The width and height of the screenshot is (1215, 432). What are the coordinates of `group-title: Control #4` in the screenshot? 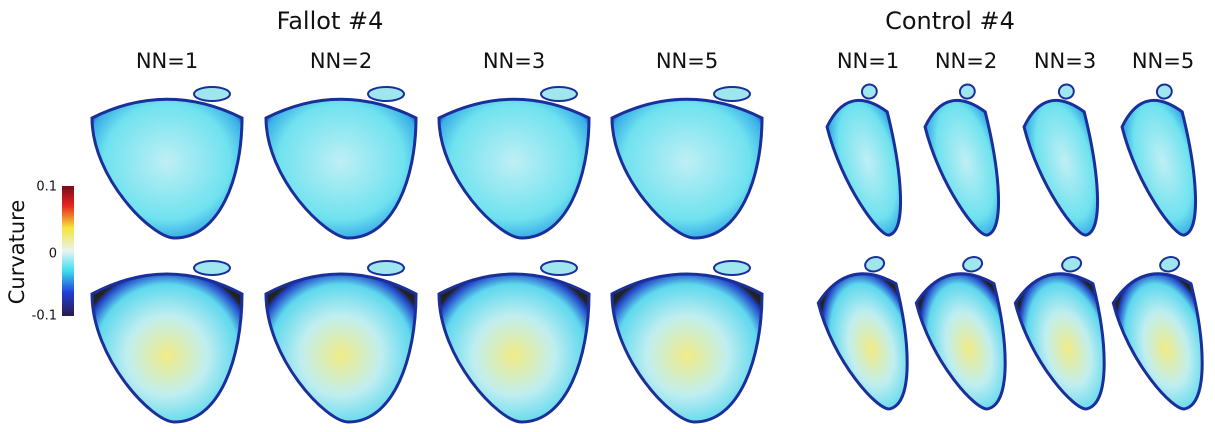 It's located at (950, 21).